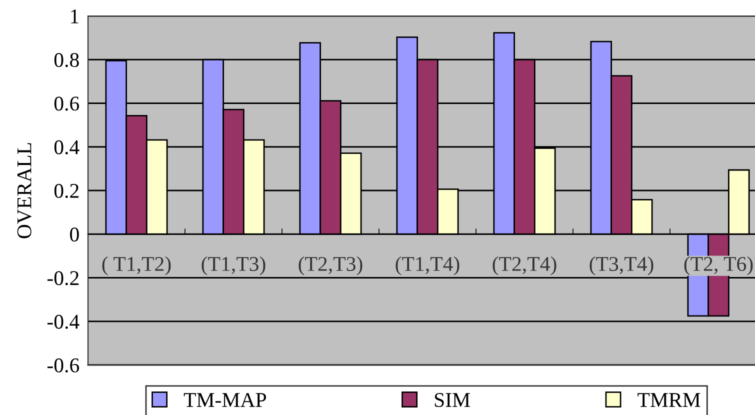 This screenshot has width=755, height=415. Describe the element at coordinates (669, 400) in the screenshot. I see `legend-label: TMRM` at that location.